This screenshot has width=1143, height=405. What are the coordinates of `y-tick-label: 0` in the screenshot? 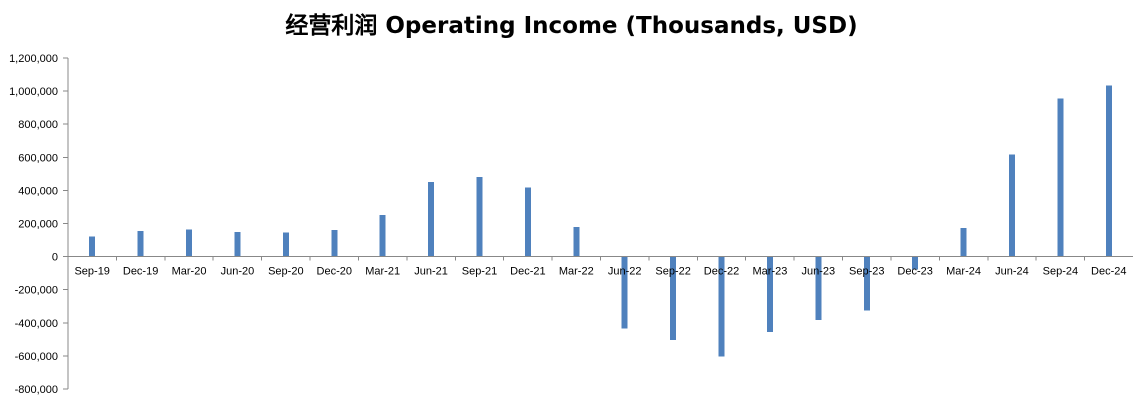 It's located at (55, 258).